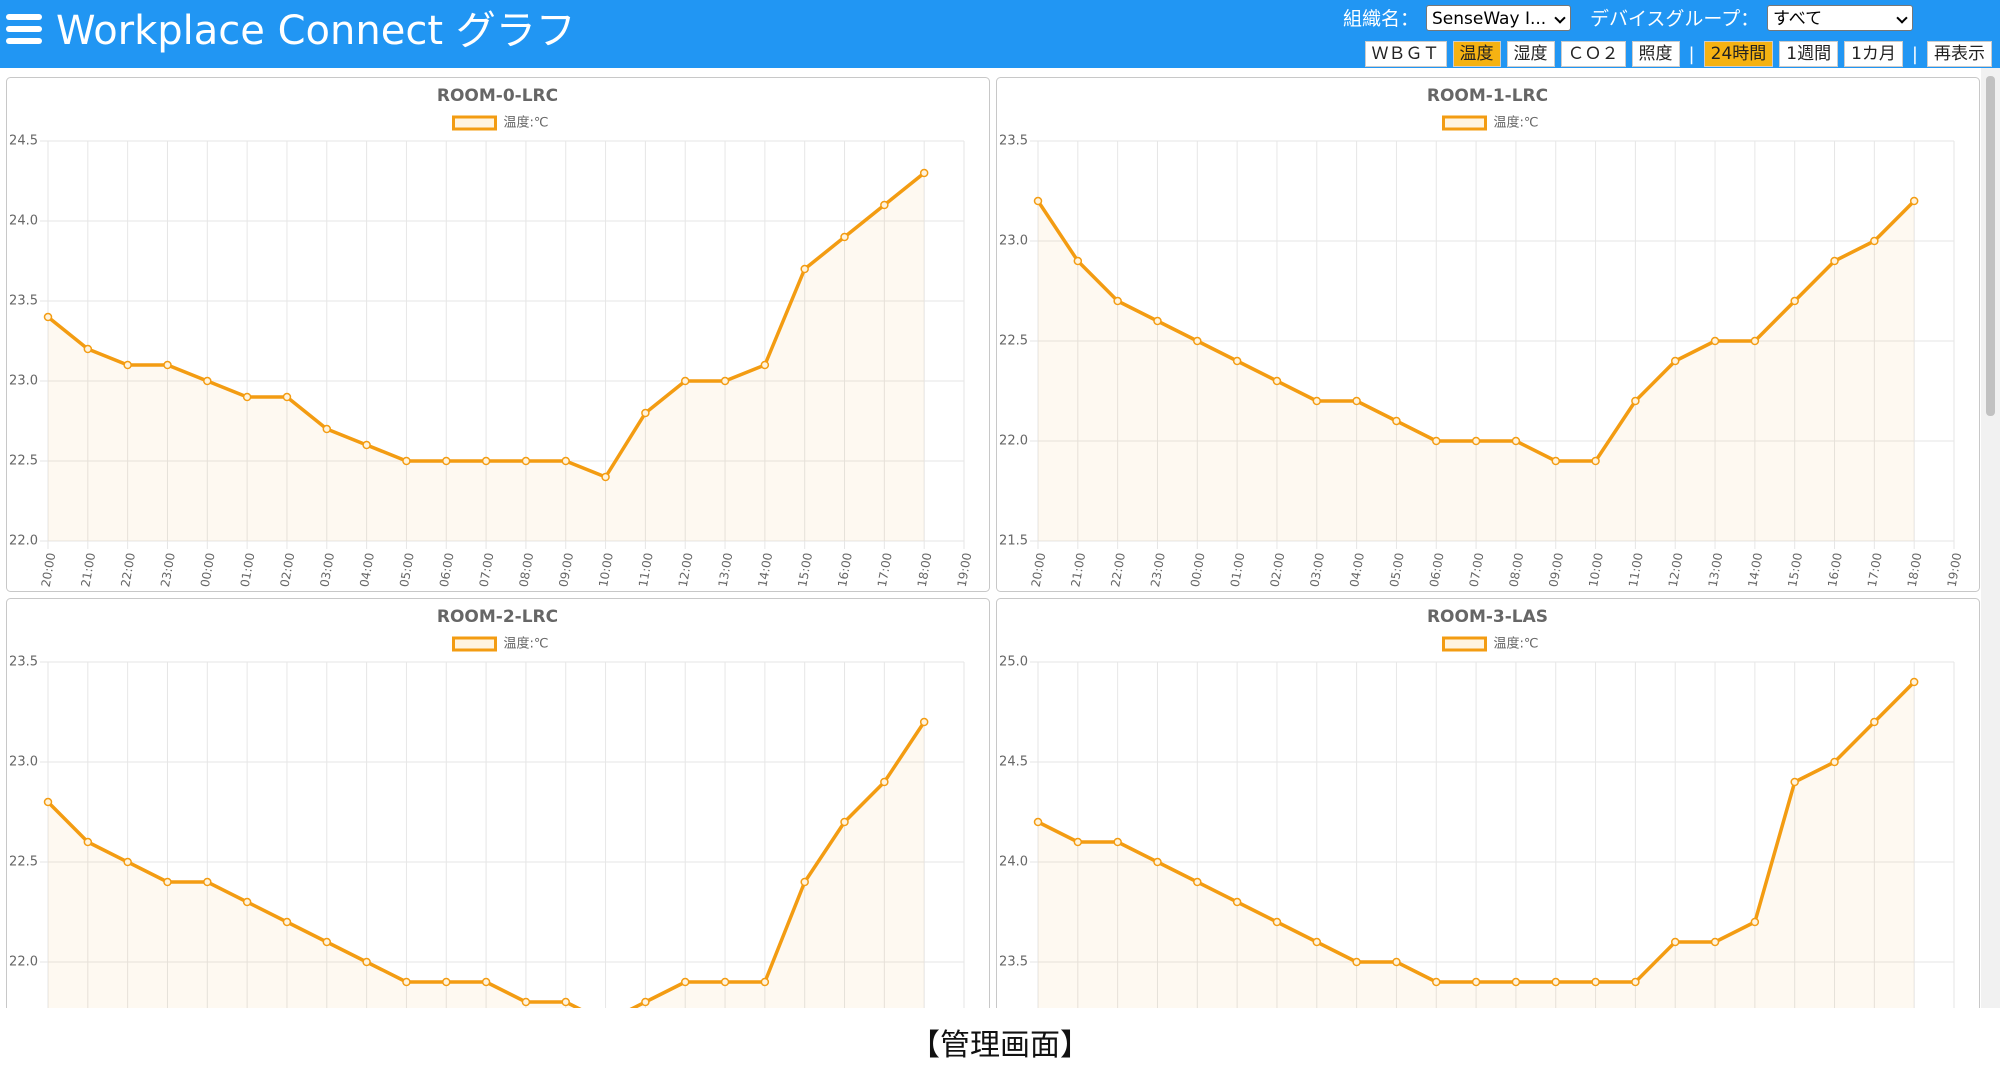  What do you see at coordinates (1990, 538) in the screenshot?
I see `scrollbar` at bounding box center [1990, 538].